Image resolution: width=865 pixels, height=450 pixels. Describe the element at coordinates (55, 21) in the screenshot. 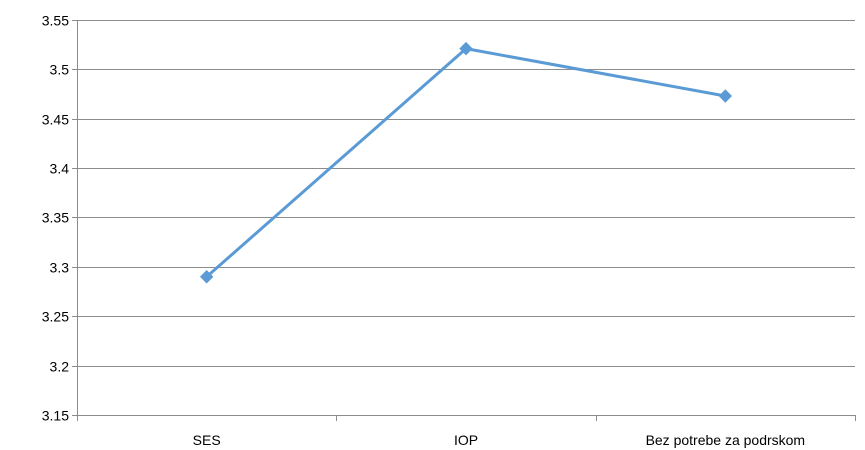

I see `y-tick-label: 3.55` at that location.